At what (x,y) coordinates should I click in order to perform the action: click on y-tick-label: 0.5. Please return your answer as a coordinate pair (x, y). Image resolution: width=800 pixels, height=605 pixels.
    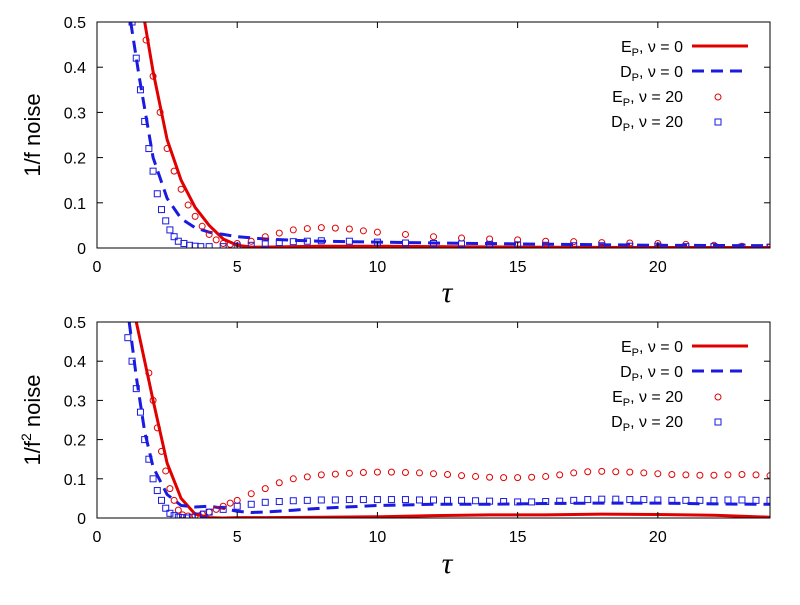
    Looking at the image, I should click on (75, 323).